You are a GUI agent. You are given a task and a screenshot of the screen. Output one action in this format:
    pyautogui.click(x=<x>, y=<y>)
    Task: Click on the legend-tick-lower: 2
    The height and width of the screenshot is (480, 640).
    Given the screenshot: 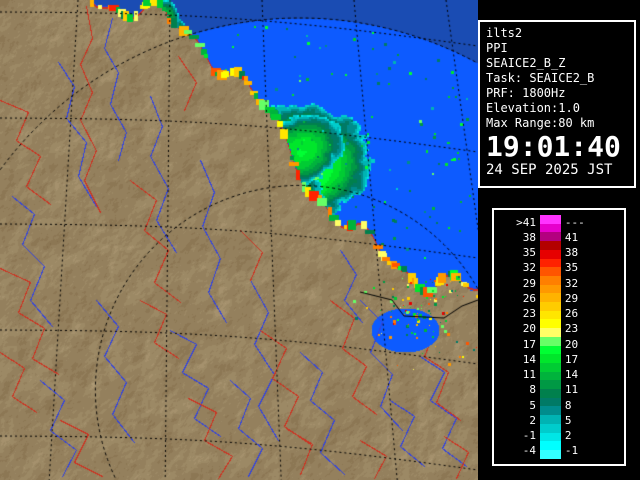 What is the action you would take?
    pyautogui.click(x=532, y=420)
    